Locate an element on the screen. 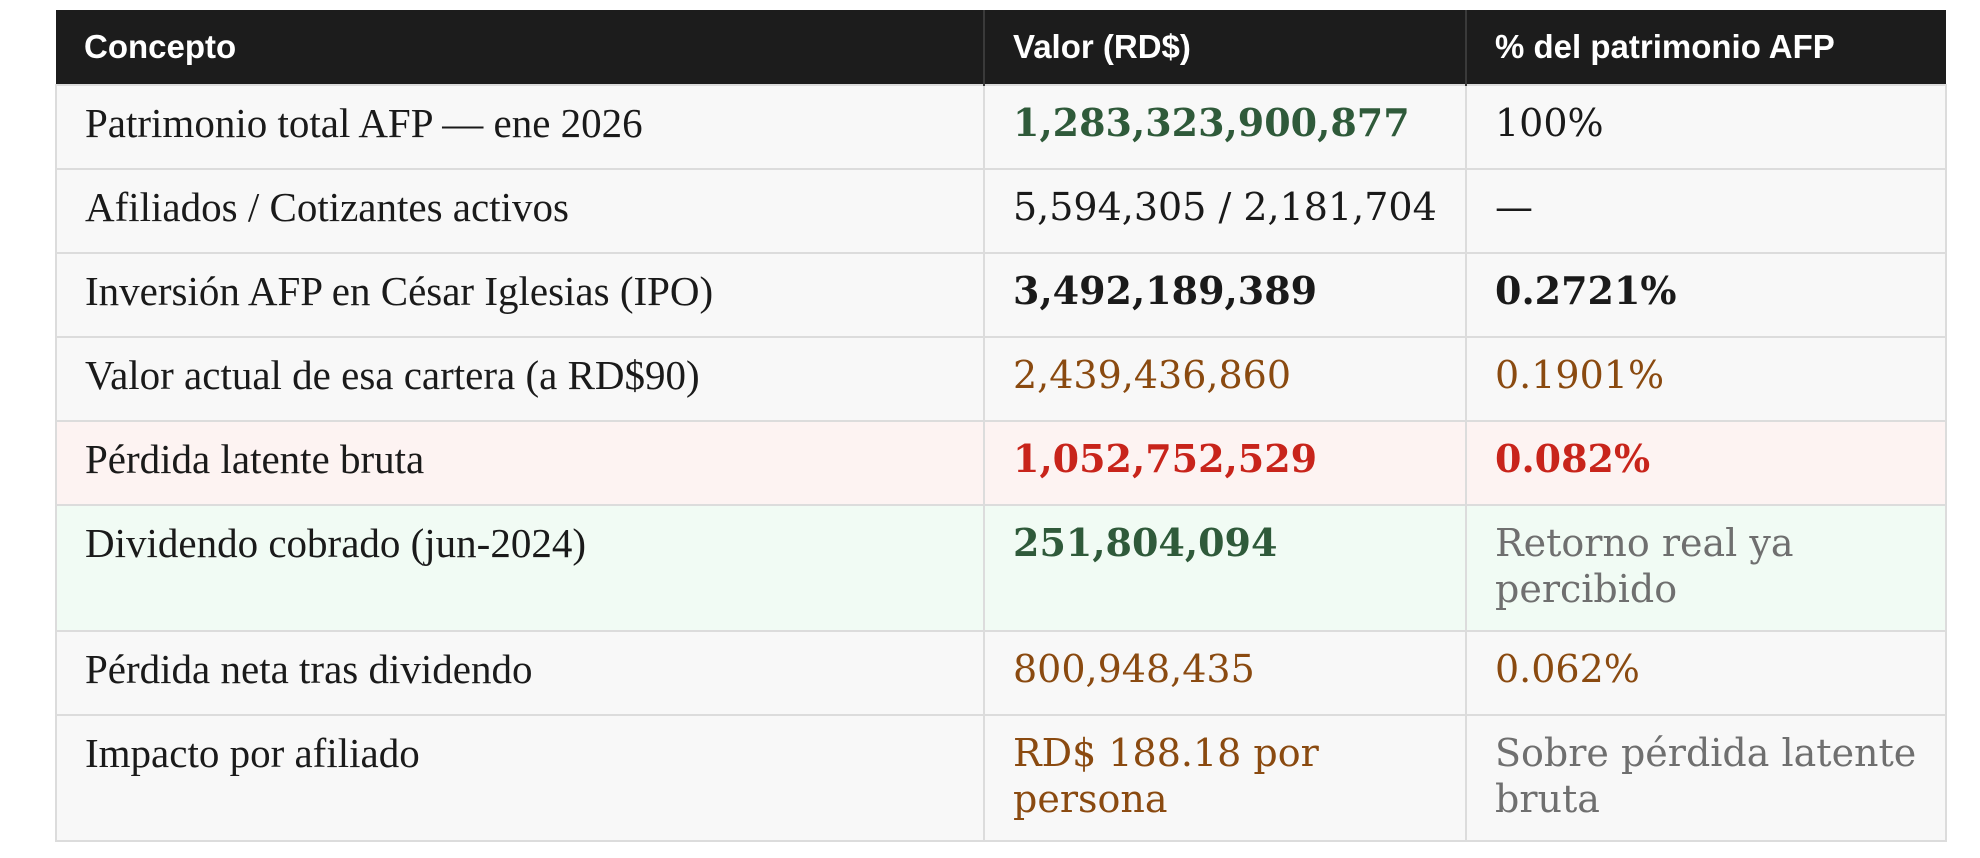 This screenshot has width=1980, height=858. row-pct: Retorno real ya percibido is located at coordinates (1706, 568).